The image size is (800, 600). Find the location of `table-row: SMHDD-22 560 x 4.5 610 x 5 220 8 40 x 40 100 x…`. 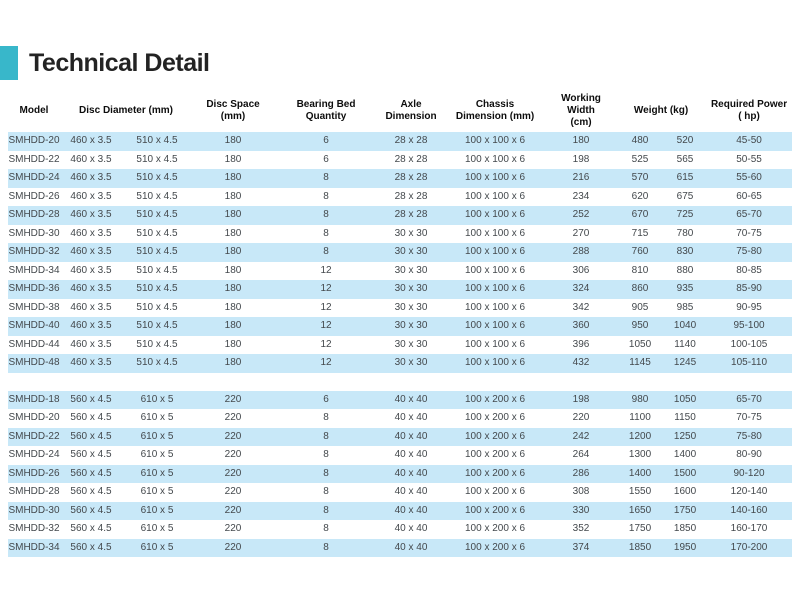

table-row: SMHDD-22 560 x 4.5 610 x 5 220 8 40 x 40 100 x… is located at coordinates (400, 436).